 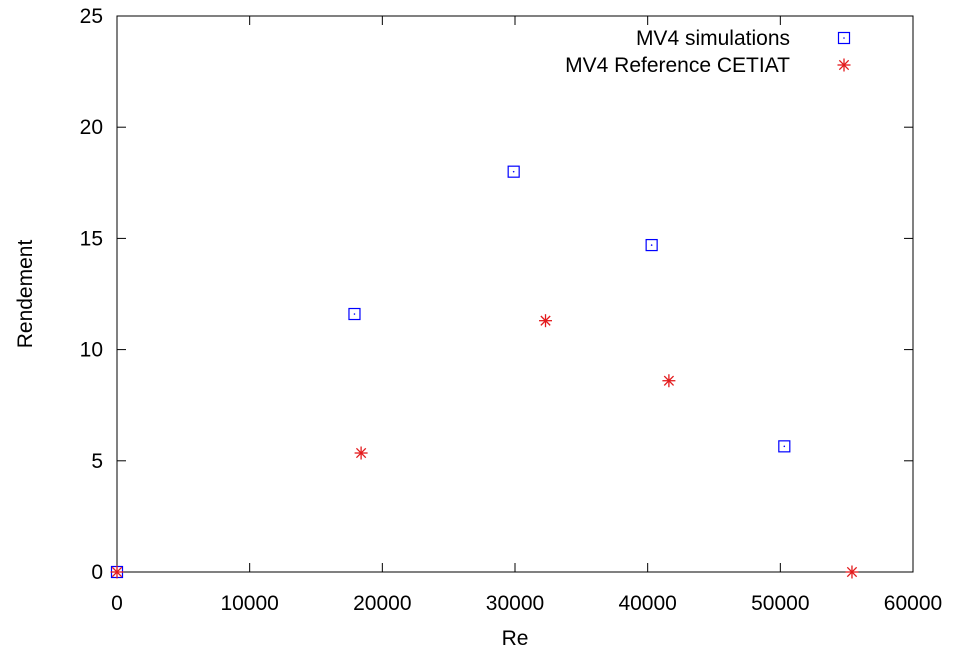 I want to click on y-axis-title: Rendement, so click(x=25, y=294).